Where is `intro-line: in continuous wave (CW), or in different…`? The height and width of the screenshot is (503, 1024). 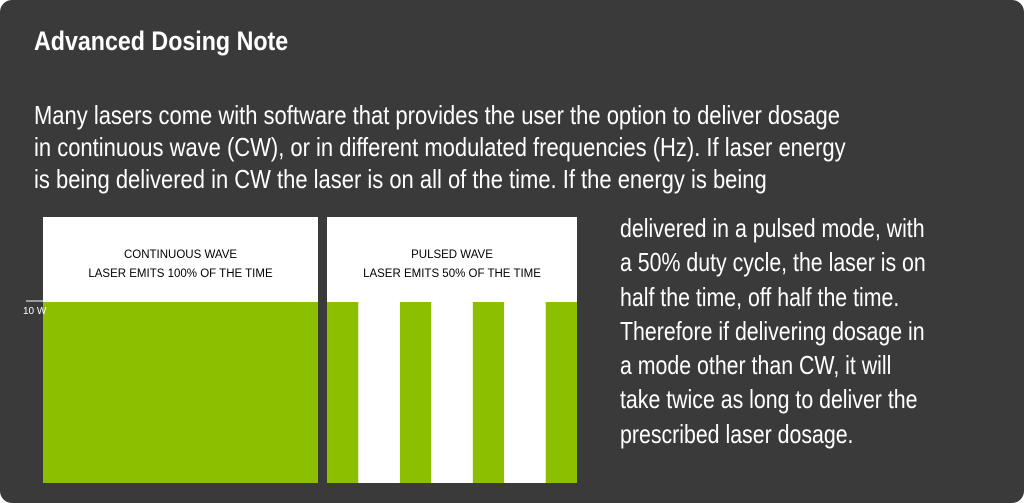 intro-line: in continuous wave (CW), or in different… is located at coordinates (440, 147).